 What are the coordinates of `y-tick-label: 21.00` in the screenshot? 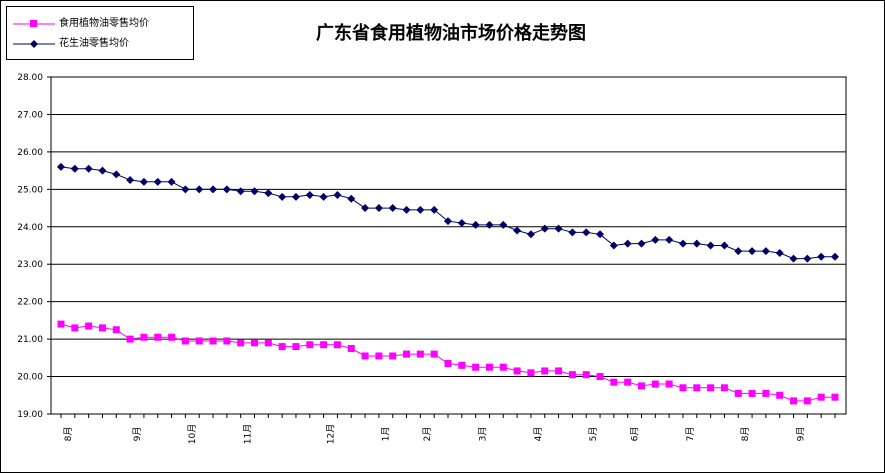 It's located at (30, 340).